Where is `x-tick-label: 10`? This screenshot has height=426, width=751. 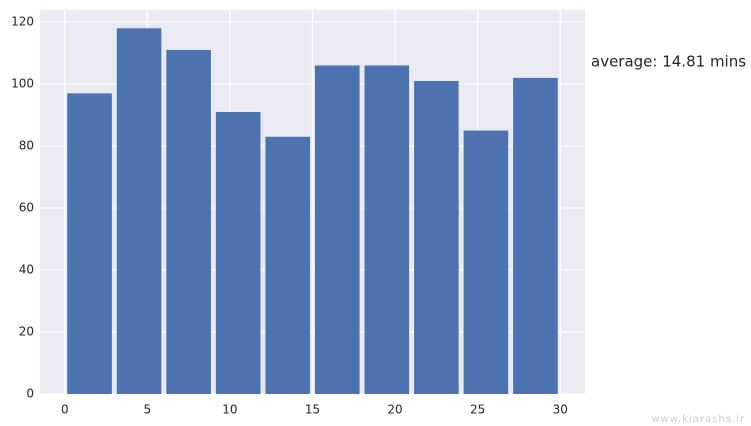
x-tick-label: 10 is located at coordinates (229, 410).